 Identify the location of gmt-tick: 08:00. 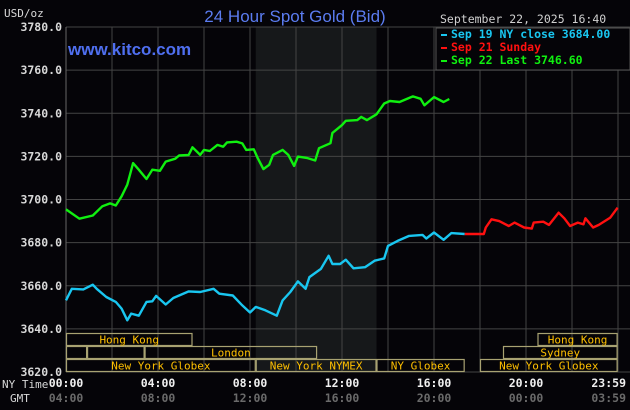
(158, 398).